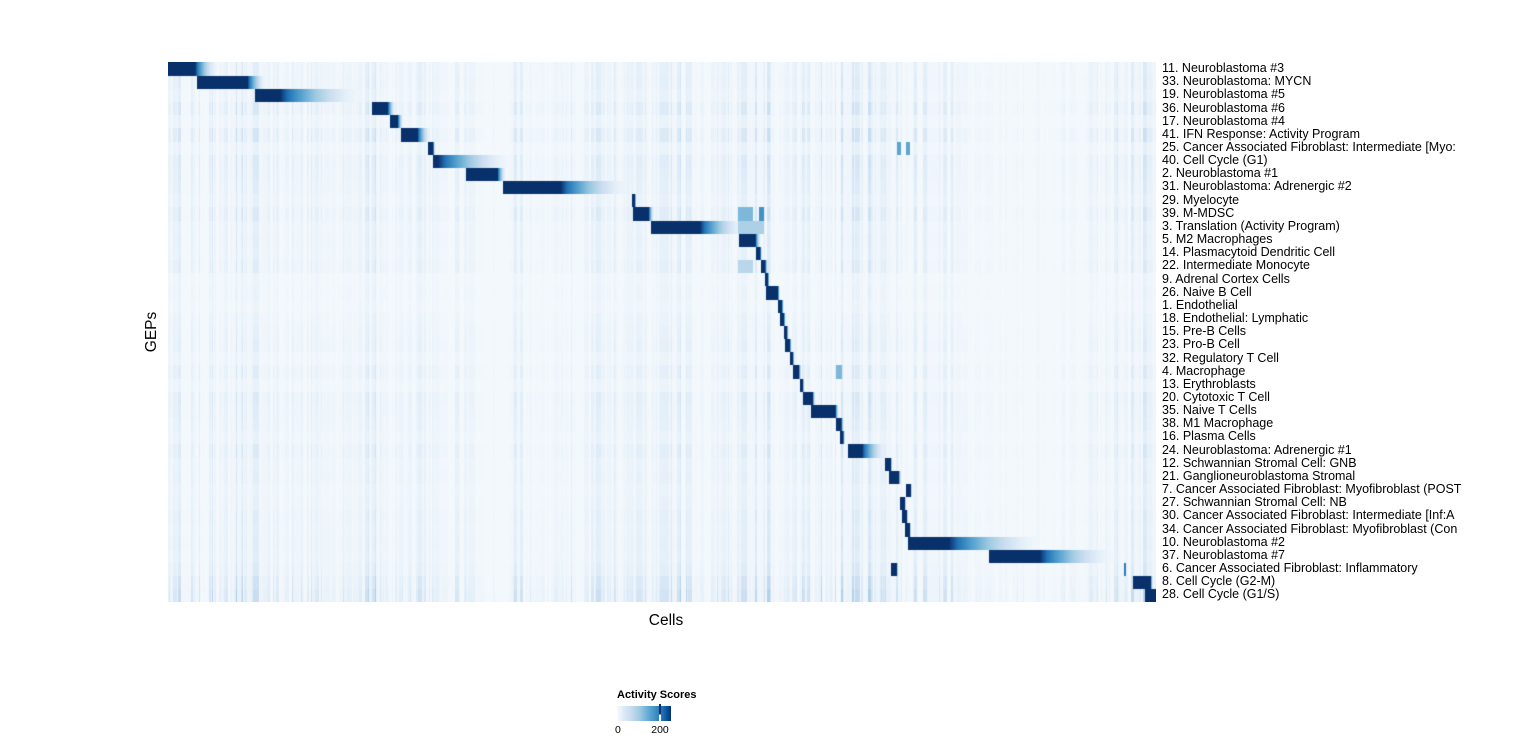 The image size is (1540, 743). Describe the element at coordinates (1259, 475) in the screenshot. I see `gep-row-label: 21. Ganglioneuroblastoma Stromal` at that location.